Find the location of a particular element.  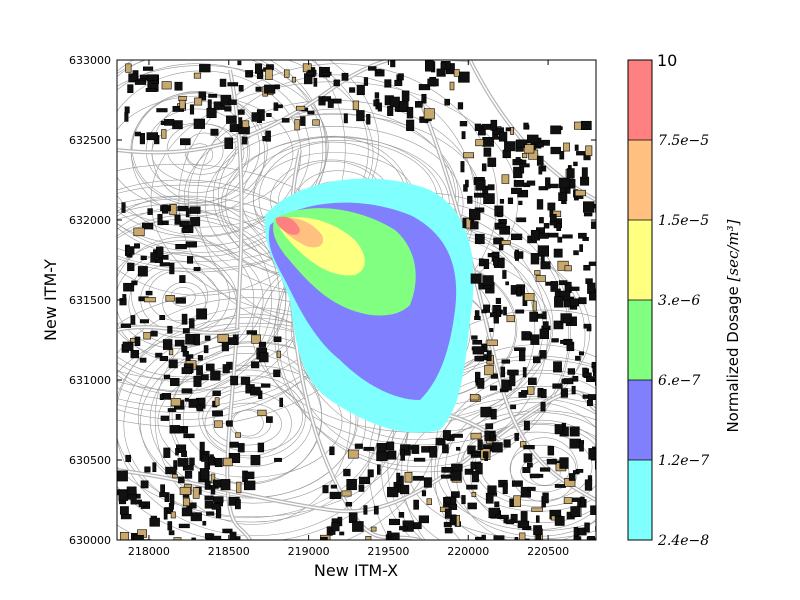

x-tick-label: 218000 is located at coordinates (149, 551).